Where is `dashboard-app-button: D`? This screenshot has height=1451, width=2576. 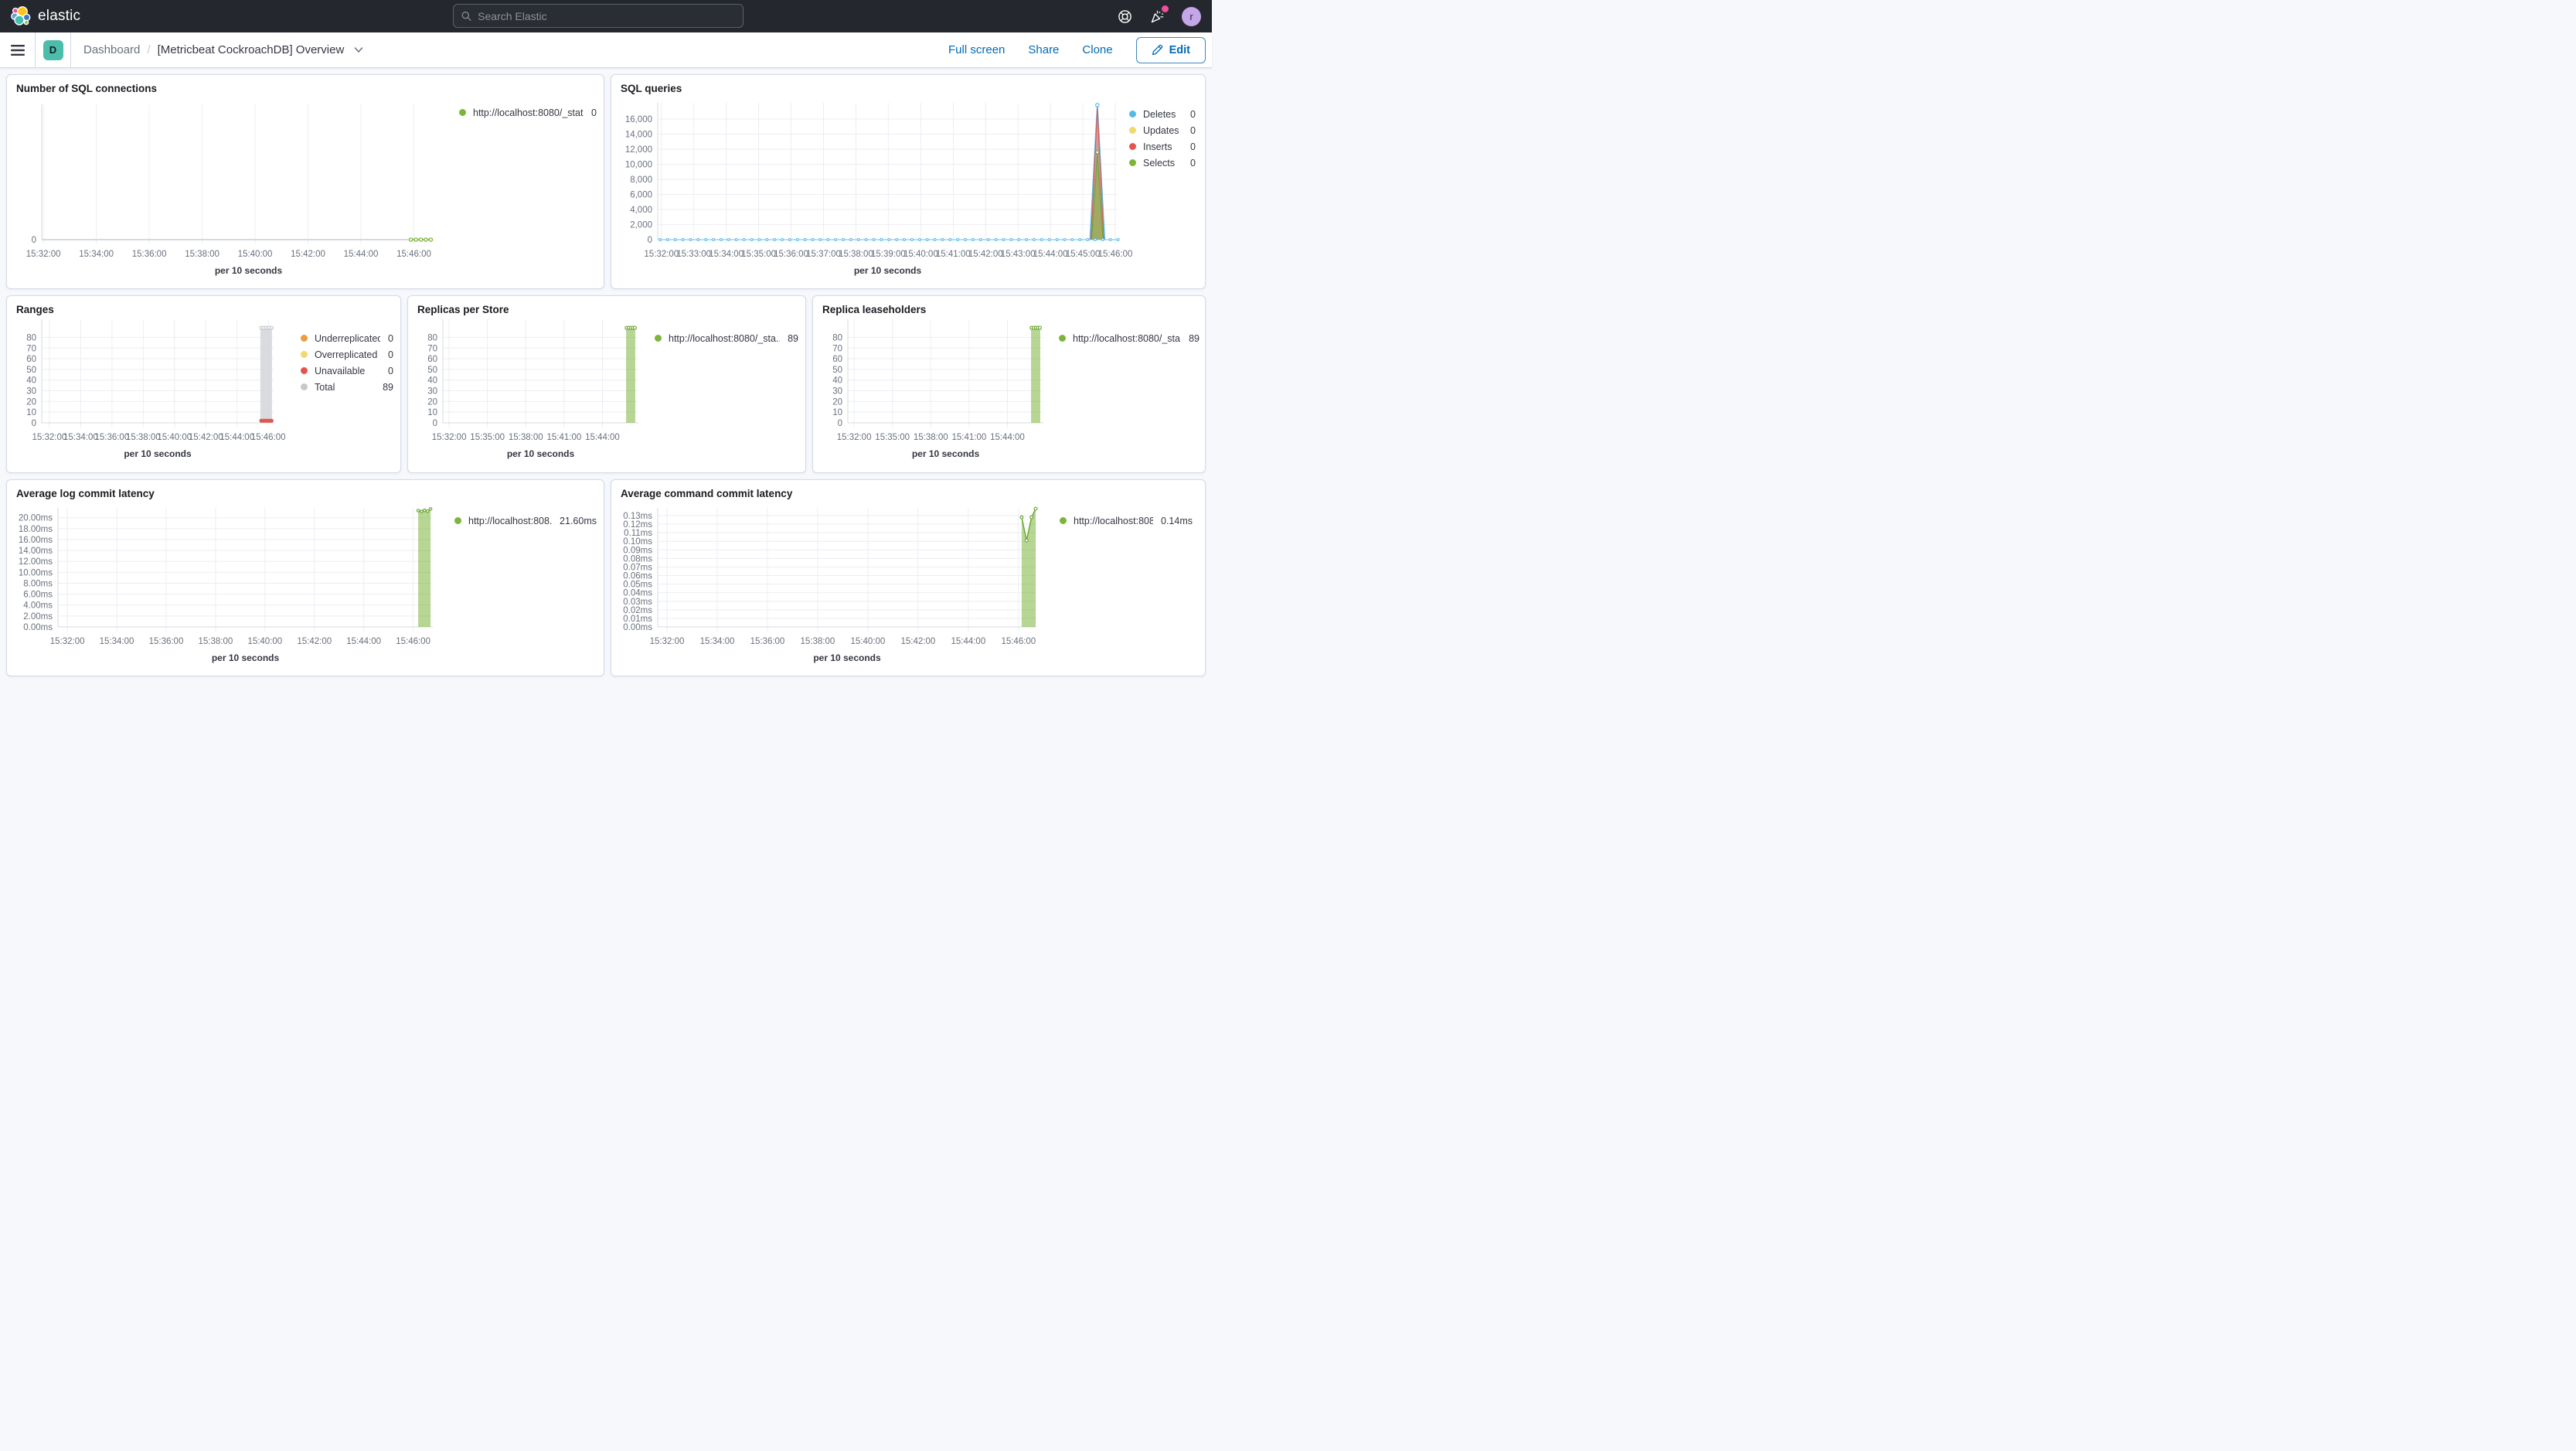
dashboard-app-button: D is located at coordinates (54, 50).